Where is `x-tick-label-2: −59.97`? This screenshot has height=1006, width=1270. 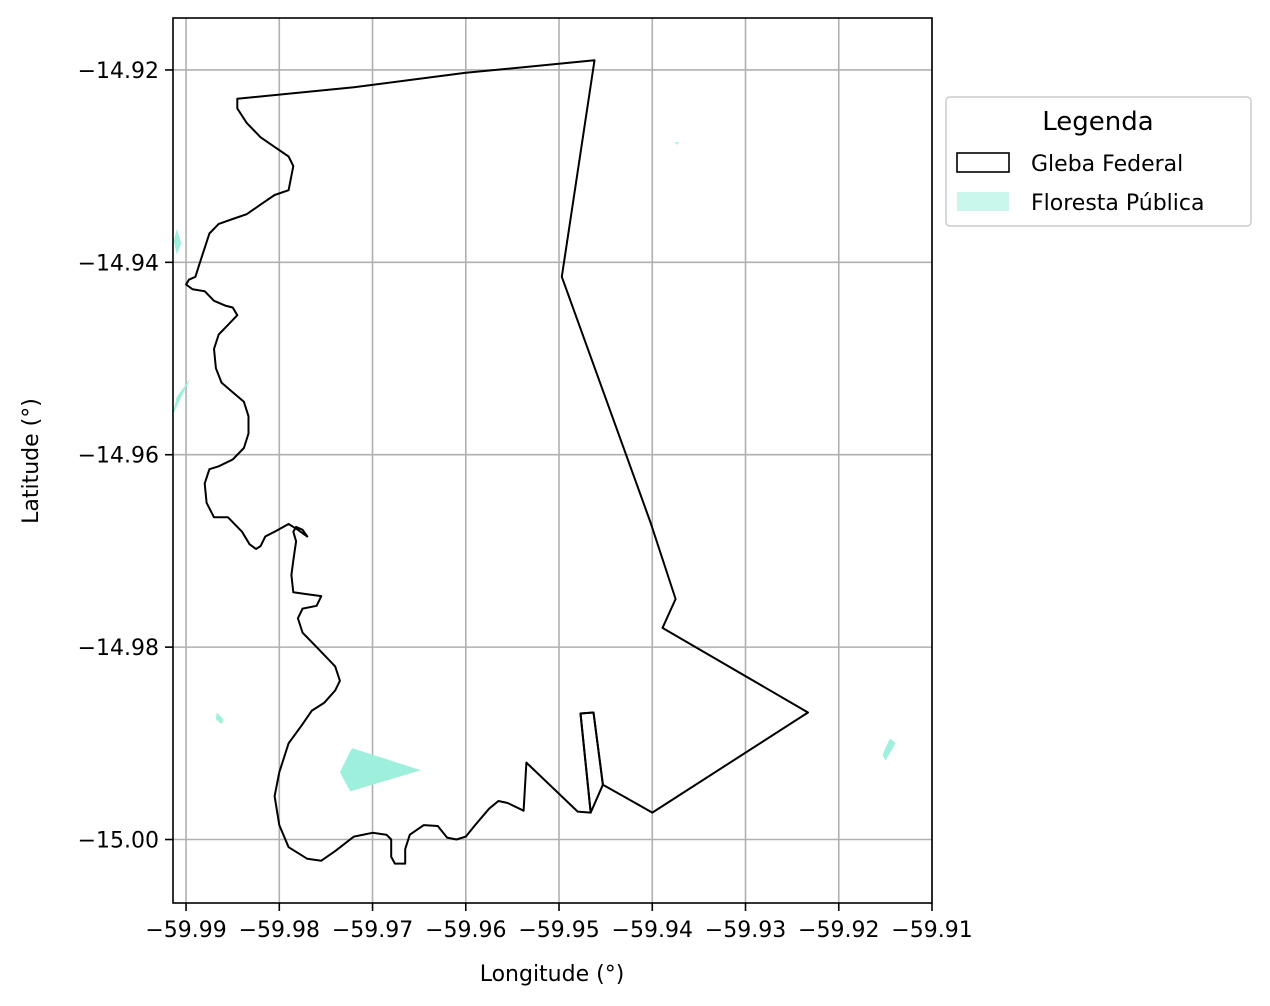
x-tick-label-2: −59.97 is located at coordinates (372, 930).